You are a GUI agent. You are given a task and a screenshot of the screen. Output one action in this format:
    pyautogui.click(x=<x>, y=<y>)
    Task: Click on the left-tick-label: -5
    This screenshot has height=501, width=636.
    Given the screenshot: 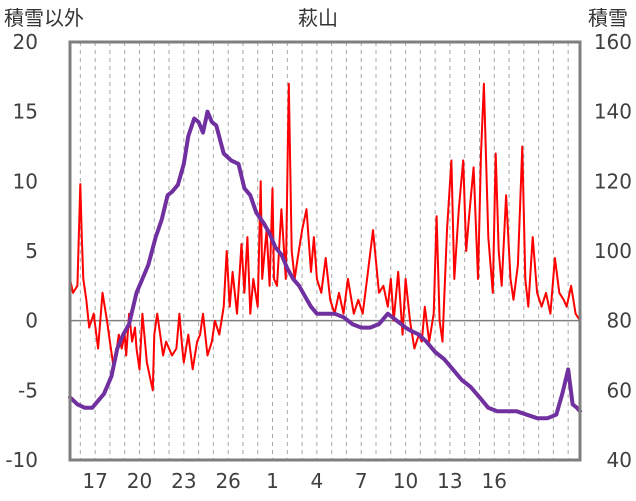 What is the action you would take?
    pyautogui.click(x=28, y=390)
    